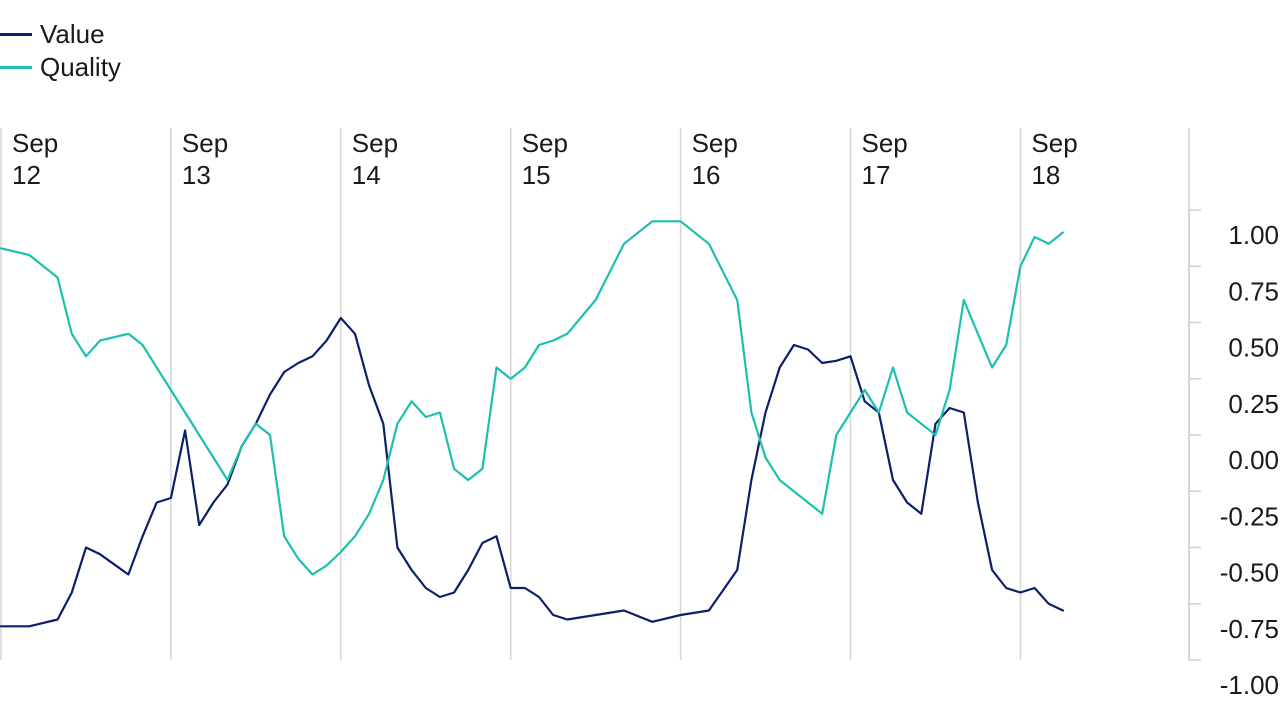  What do you see at coordinates (1045, 175) in the screenshot?
I see `x-tick-label-year-6: 18` at bounding box center [1045, 175].